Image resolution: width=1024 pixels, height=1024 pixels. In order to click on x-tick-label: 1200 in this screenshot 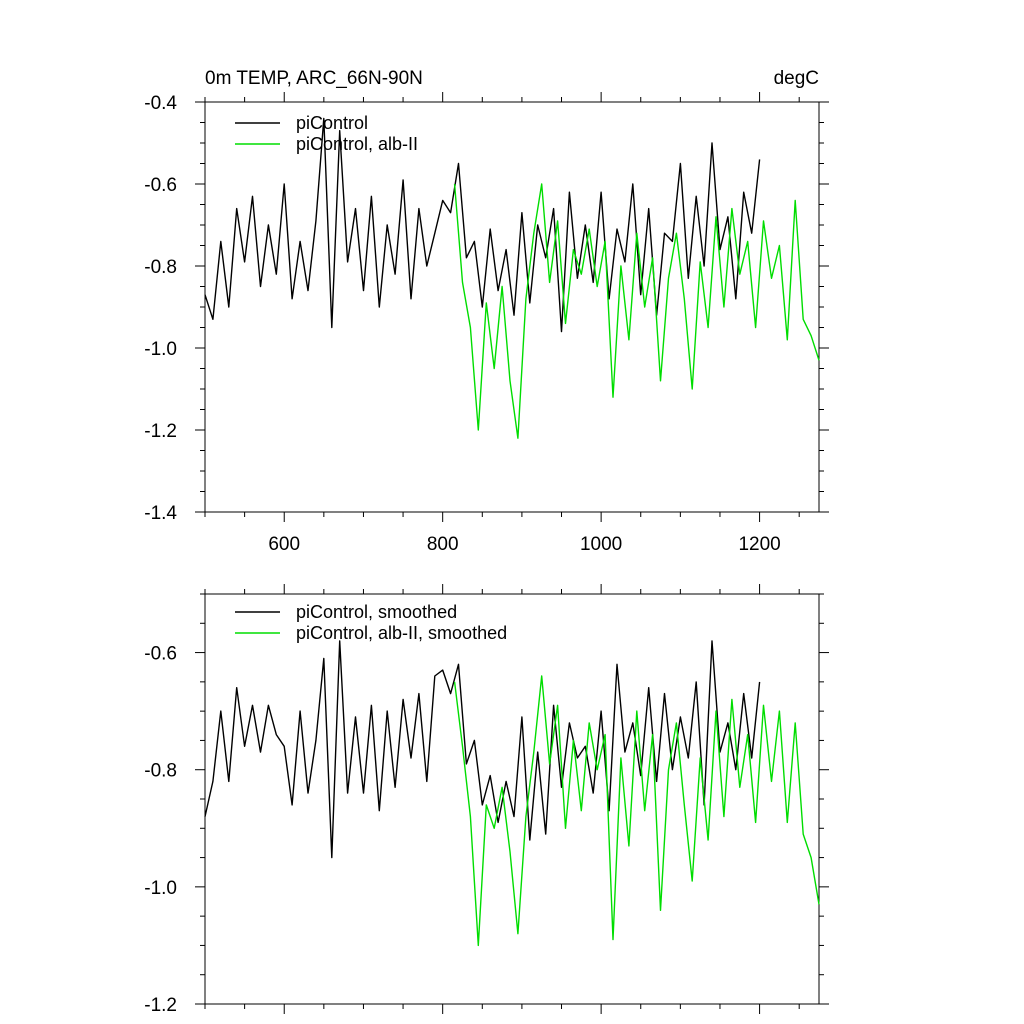, I will do `click(759, 544)`.